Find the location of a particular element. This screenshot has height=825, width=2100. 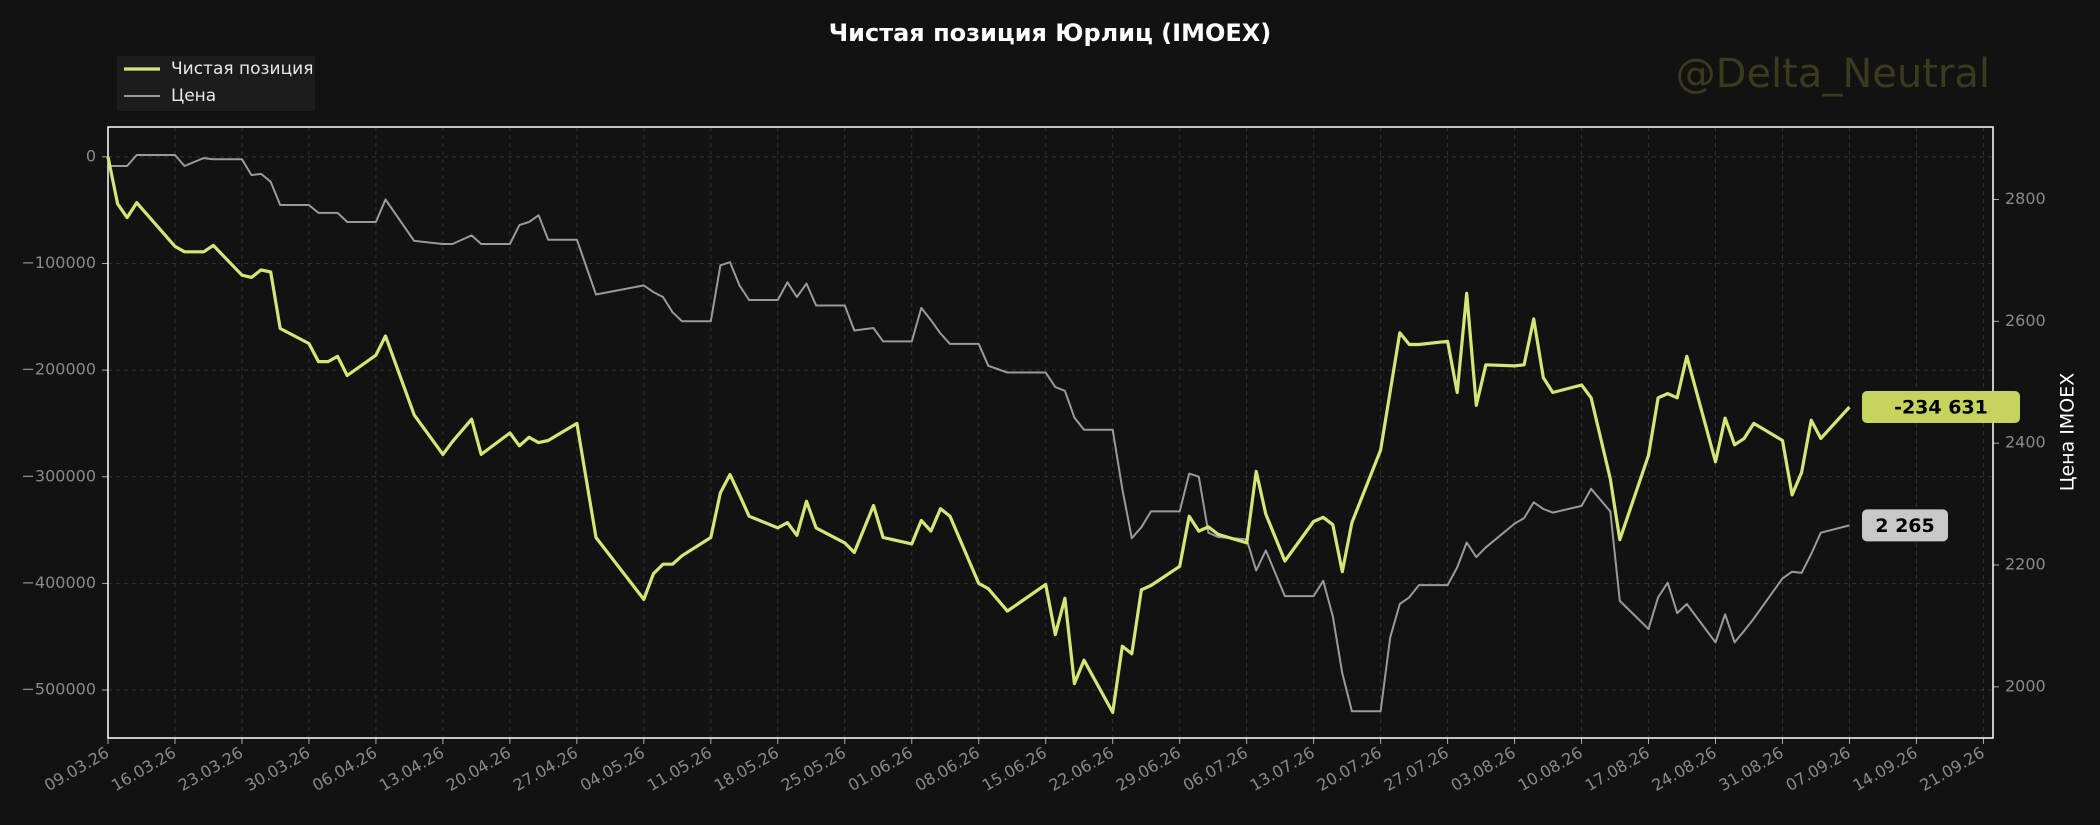

y-tick-label: −500000 is located at coordinates (59, 689).